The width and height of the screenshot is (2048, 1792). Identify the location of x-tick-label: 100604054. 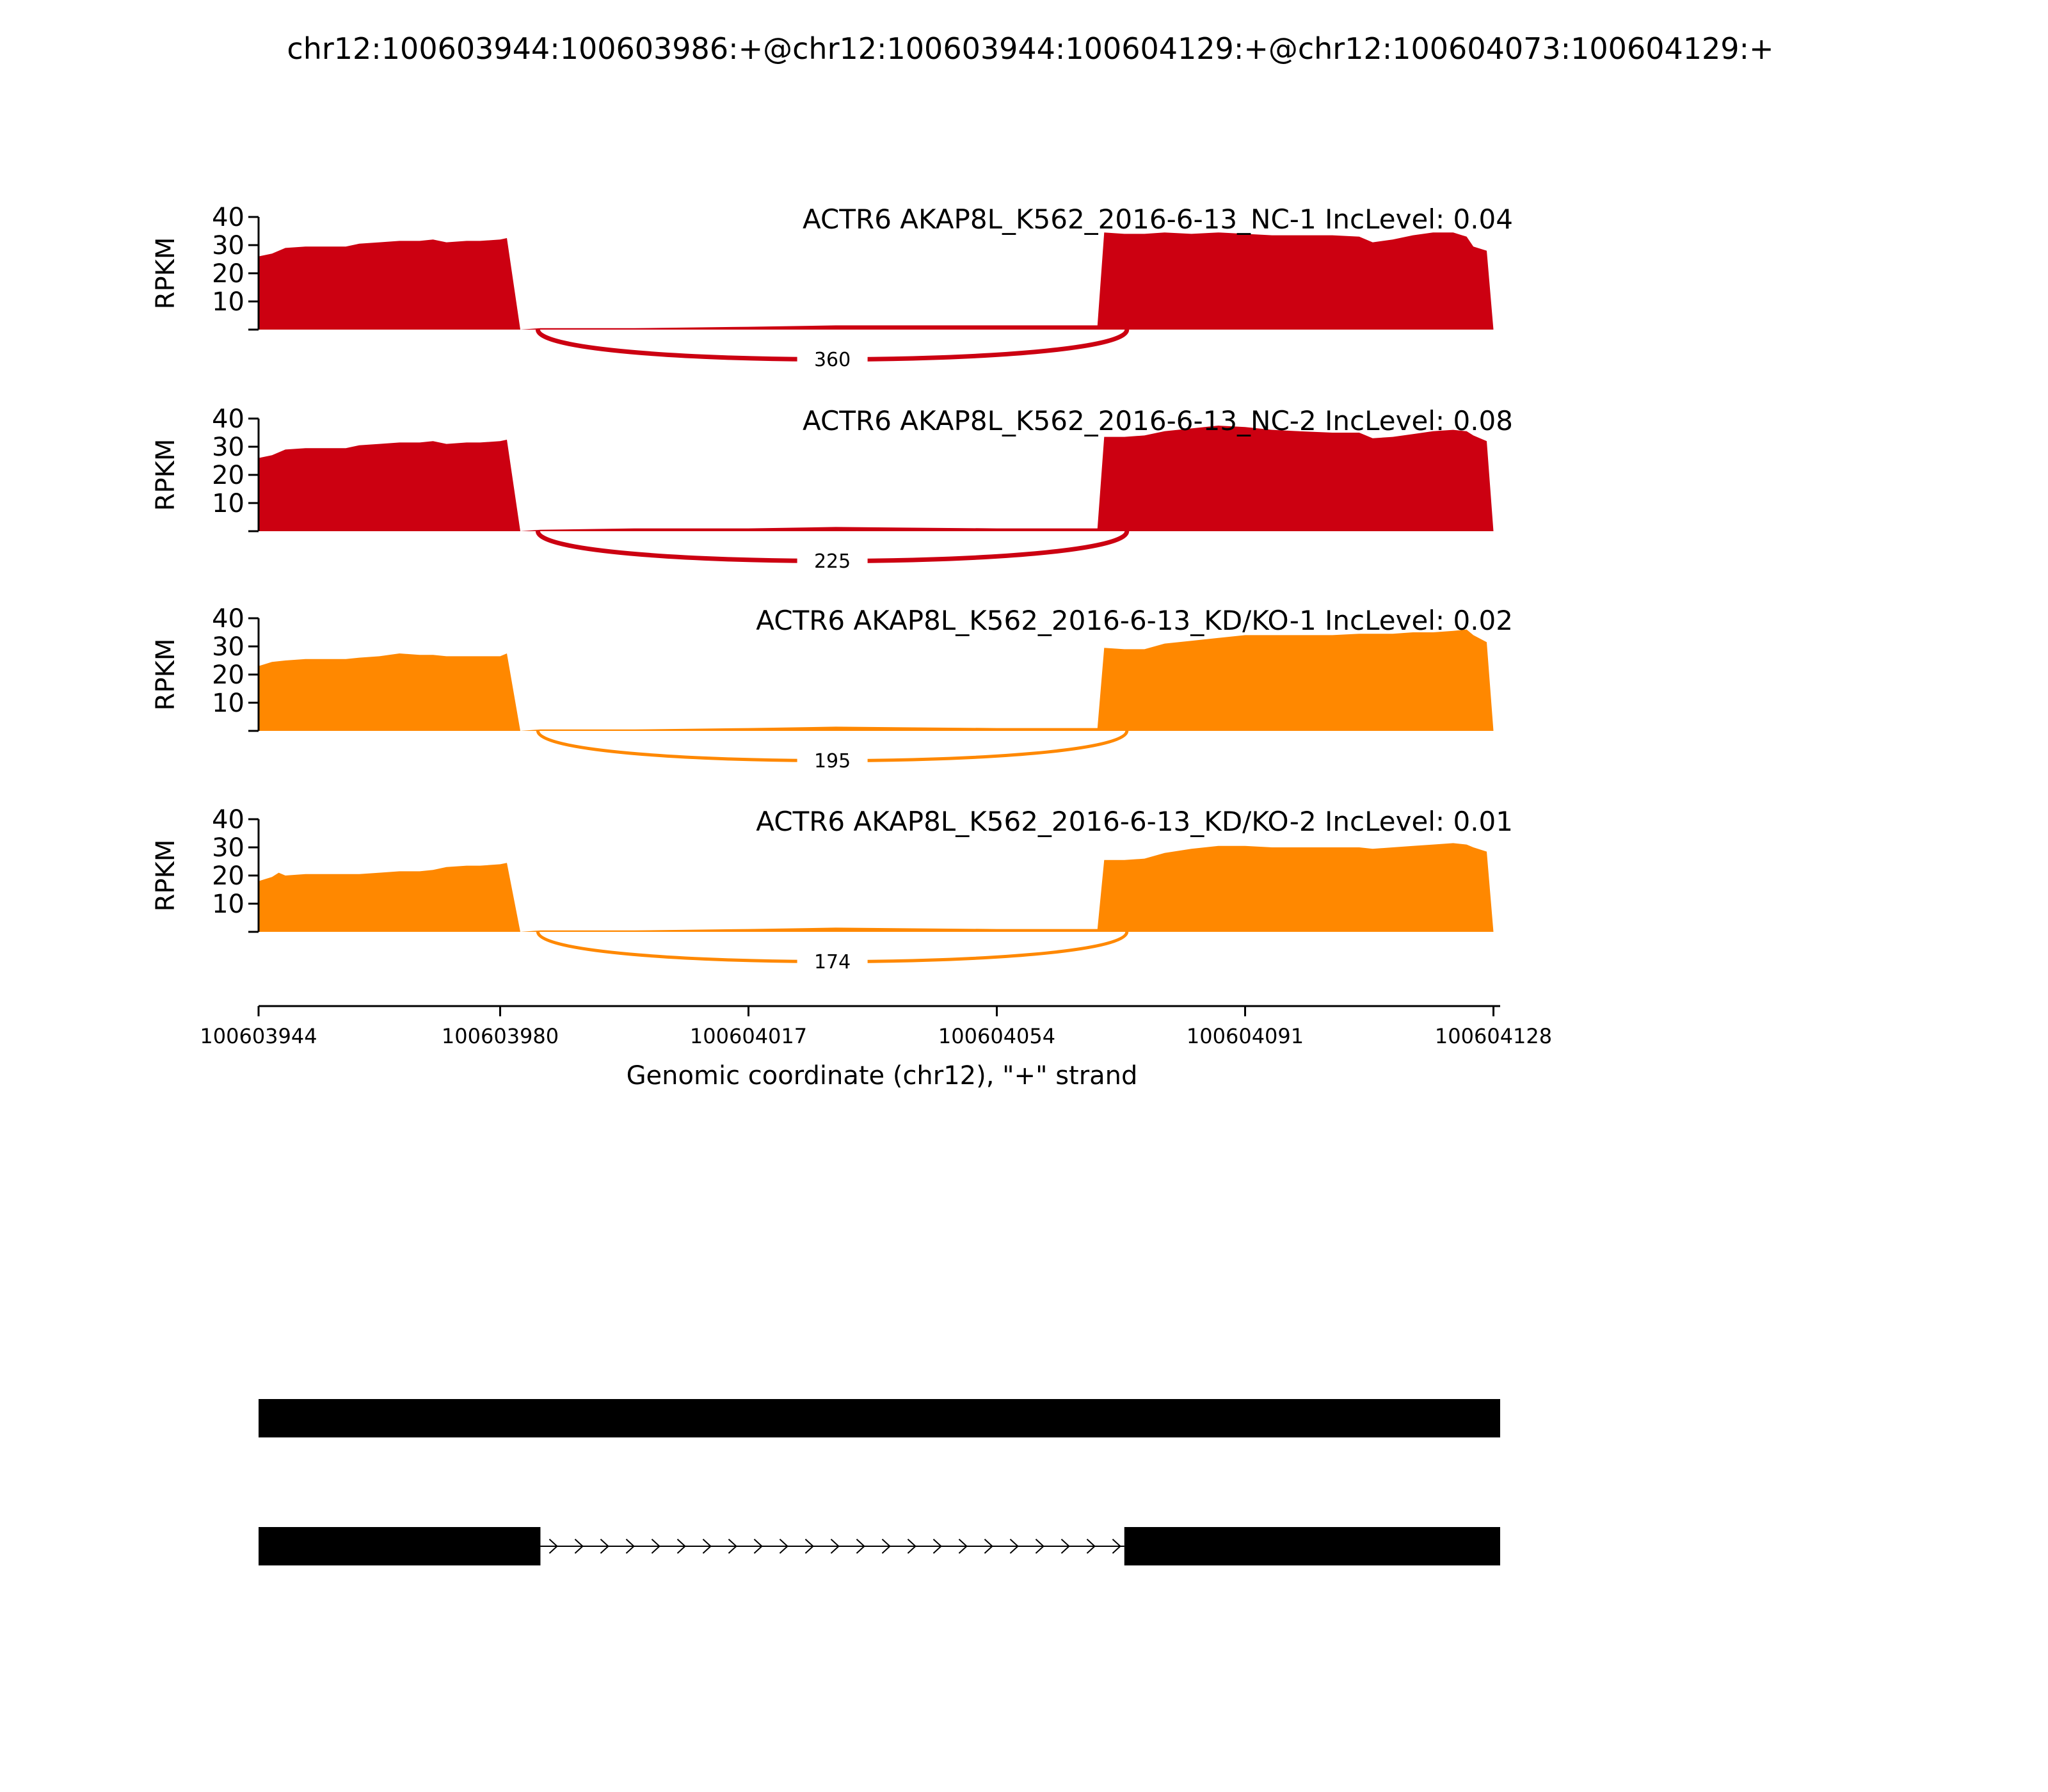
(996, 1036).